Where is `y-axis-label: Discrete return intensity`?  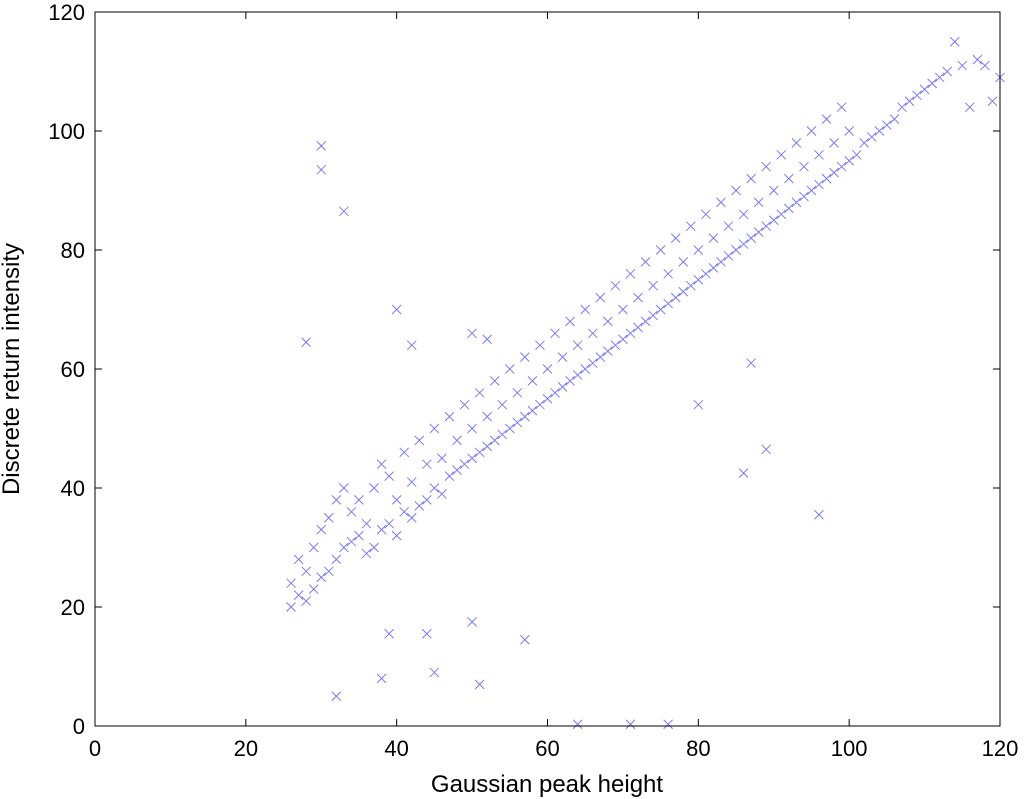
y-axis-label: Discrete return intensity is located at coordinates (12, 369).